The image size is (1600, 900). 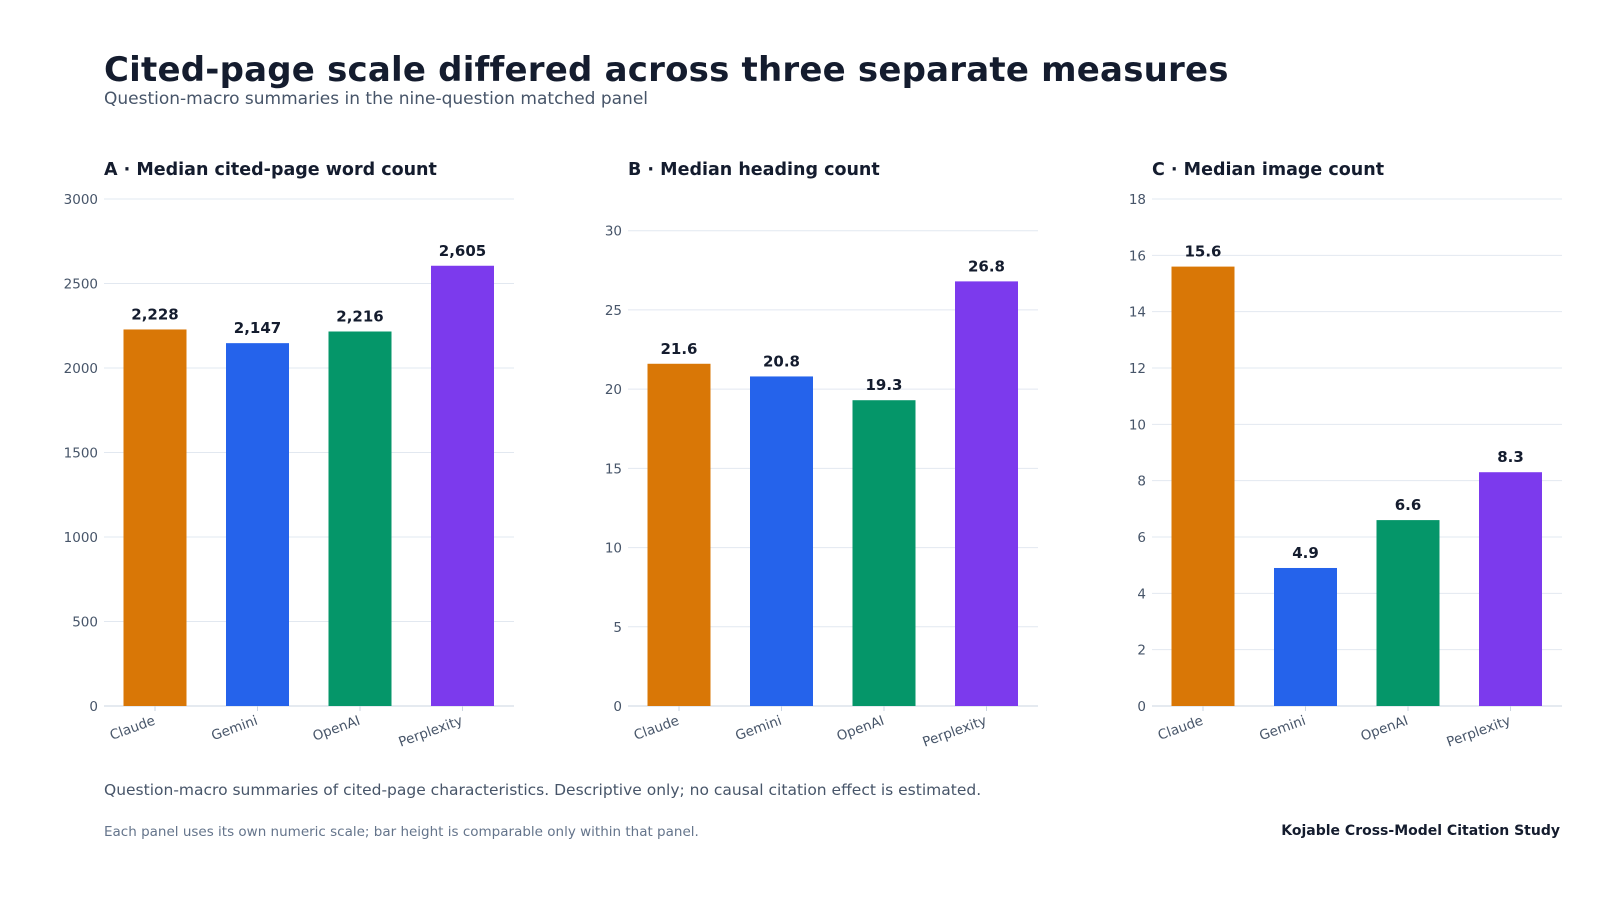 I want to click on panel-b-bar-openai, so click(x=884, y=553).